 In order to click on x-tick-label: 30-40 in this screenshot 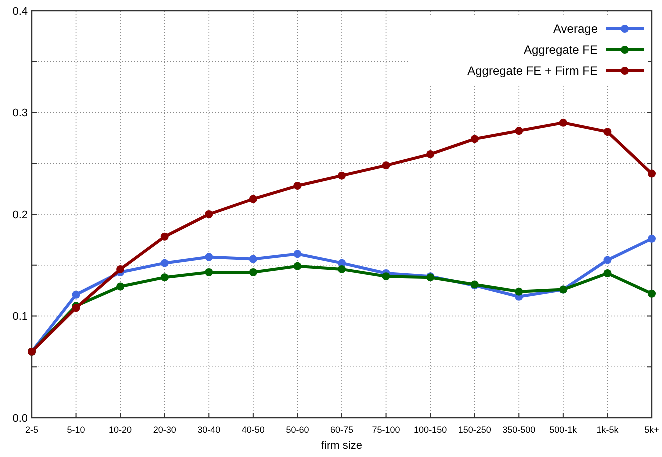, I will do `click(209, 430)`.